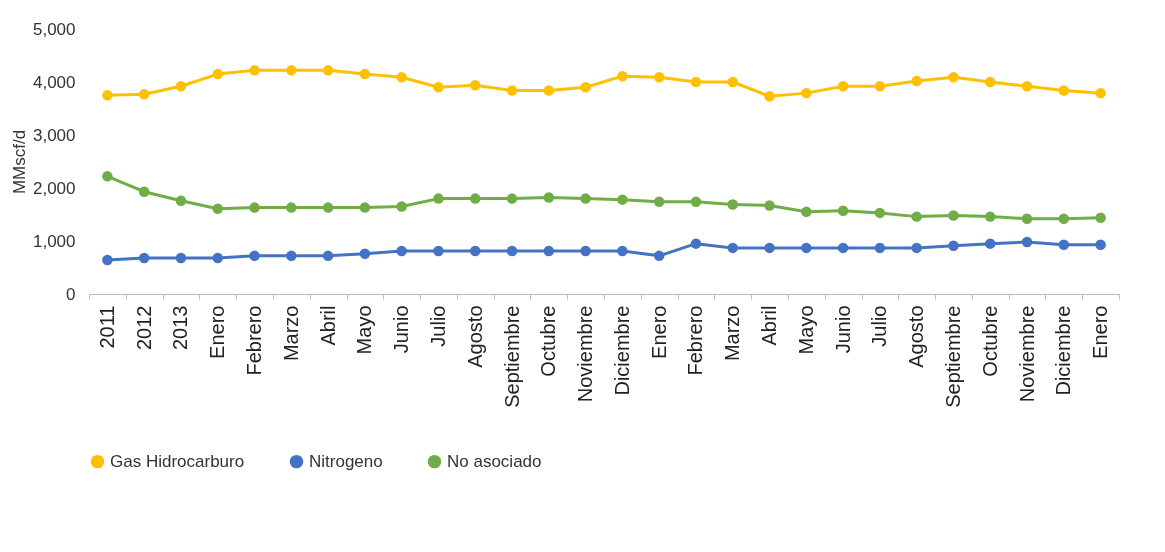 The height and width of the screenshot is (552, 1165). I want to click on y-axis-title: MMscf/d, so click(19, 162).